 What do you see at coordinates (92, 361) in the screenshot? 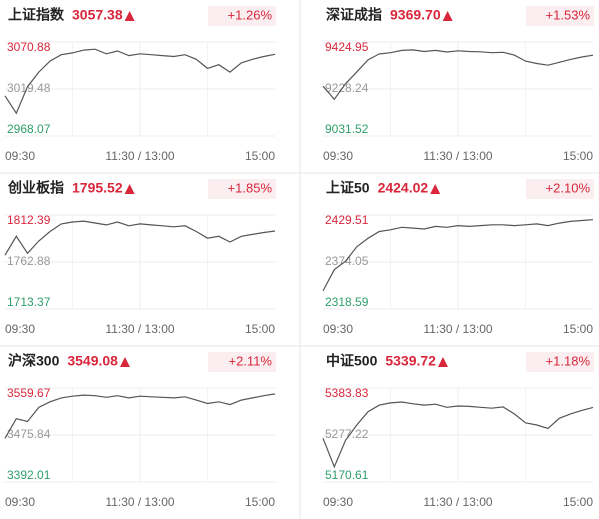
I see `index-price: 3549.08` at bounding box center [92, 361].